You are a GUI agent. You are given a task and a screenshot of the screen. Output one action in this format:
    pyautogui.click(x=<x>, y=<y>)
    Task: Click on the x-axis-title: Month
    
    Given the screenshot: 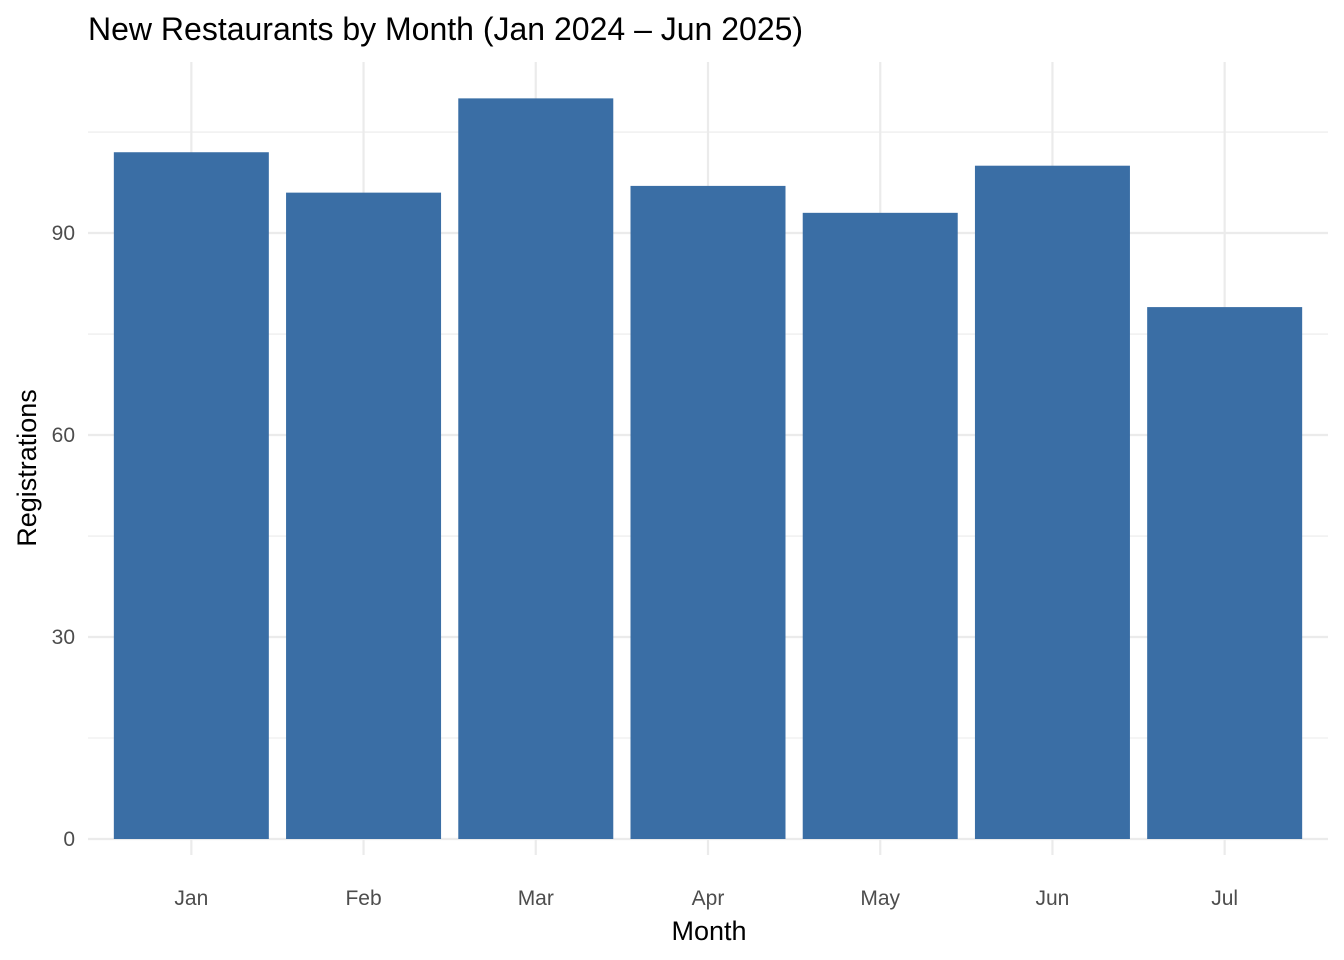 What is the action you would take?
    pyautogui.click(x=708, y=931)
    